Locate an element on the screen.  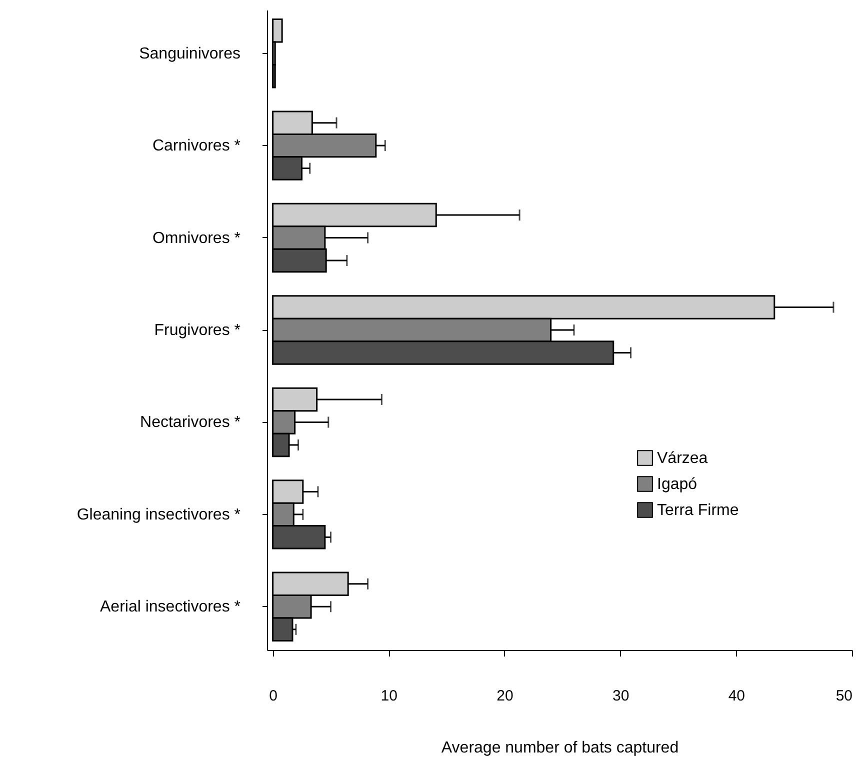
y-tick-label: Aerial insectivores * is located at coordinates (170, 607).